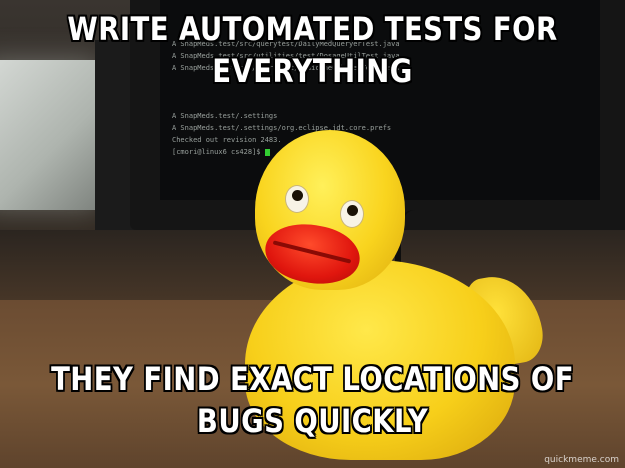  What do you see at coordinates (312, 50) in the screenshot?
I see `top-caption: WRITE AUTOMATED TESTS FOR EVERYTHING` at bounding box center [312, 50].